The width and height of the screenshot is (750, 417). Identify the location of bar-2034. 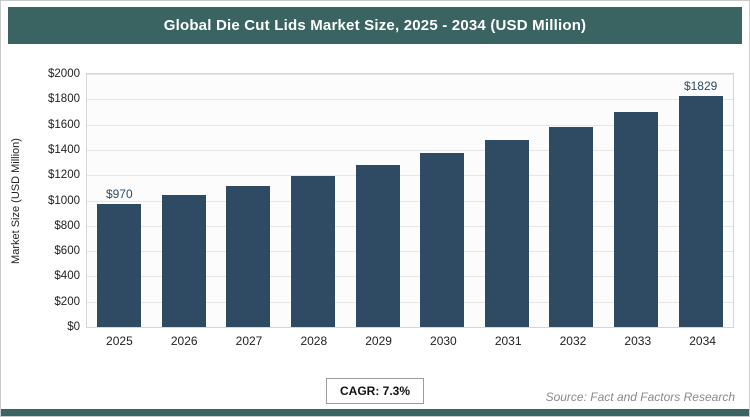
(700, 211).